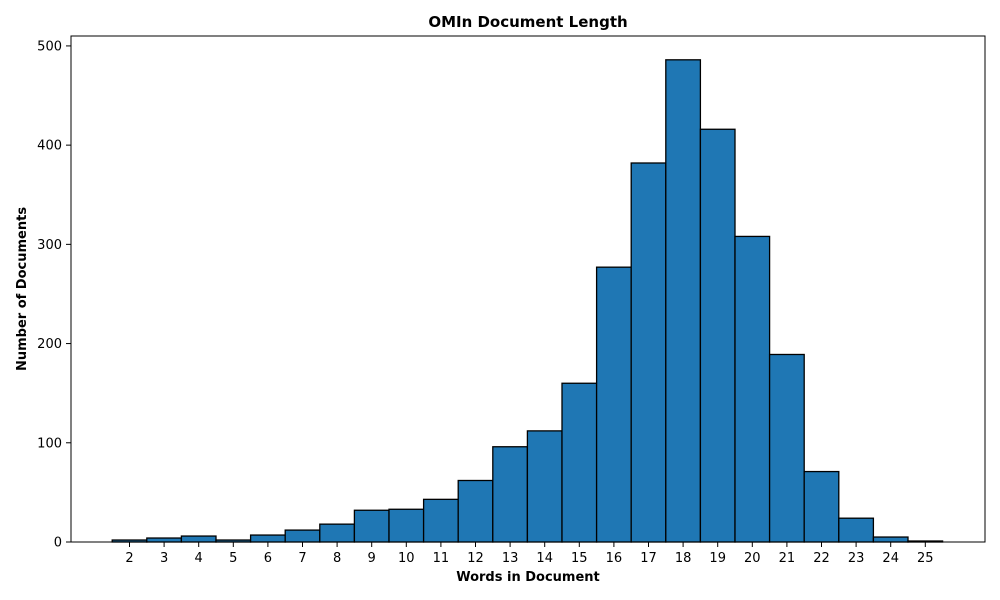 The width and height of the screenshot is (1000, 600). What do you see at coordinates (527, 22) in the screenshot?
I see `chart-title: OMIn Document Length` at bounding box center [527, 22].